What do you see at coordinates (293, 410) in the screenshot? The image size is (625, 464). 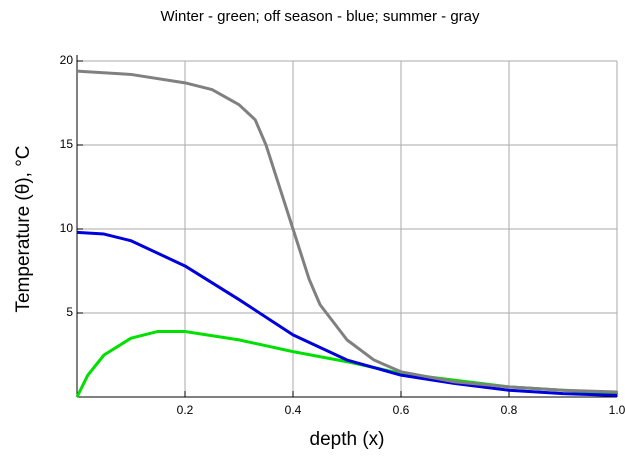 I see `x-tick-label: 0.4` at bounding box center [293, 410].